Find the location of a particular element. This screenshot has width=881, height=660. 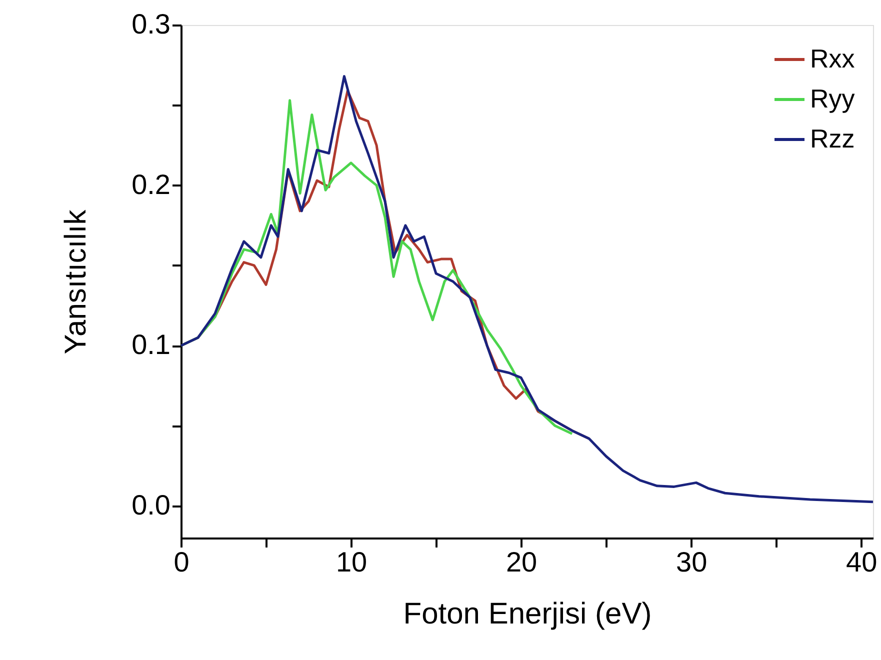

x-tick-label: 20 is located at coordinates (522, 562).